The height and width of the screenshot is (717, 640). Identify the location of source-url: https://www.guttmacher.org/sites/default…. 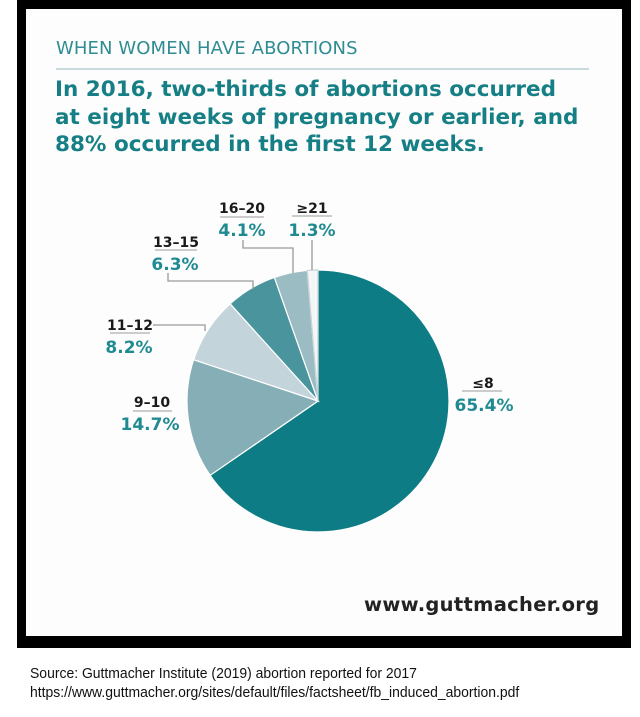
(275, 692).